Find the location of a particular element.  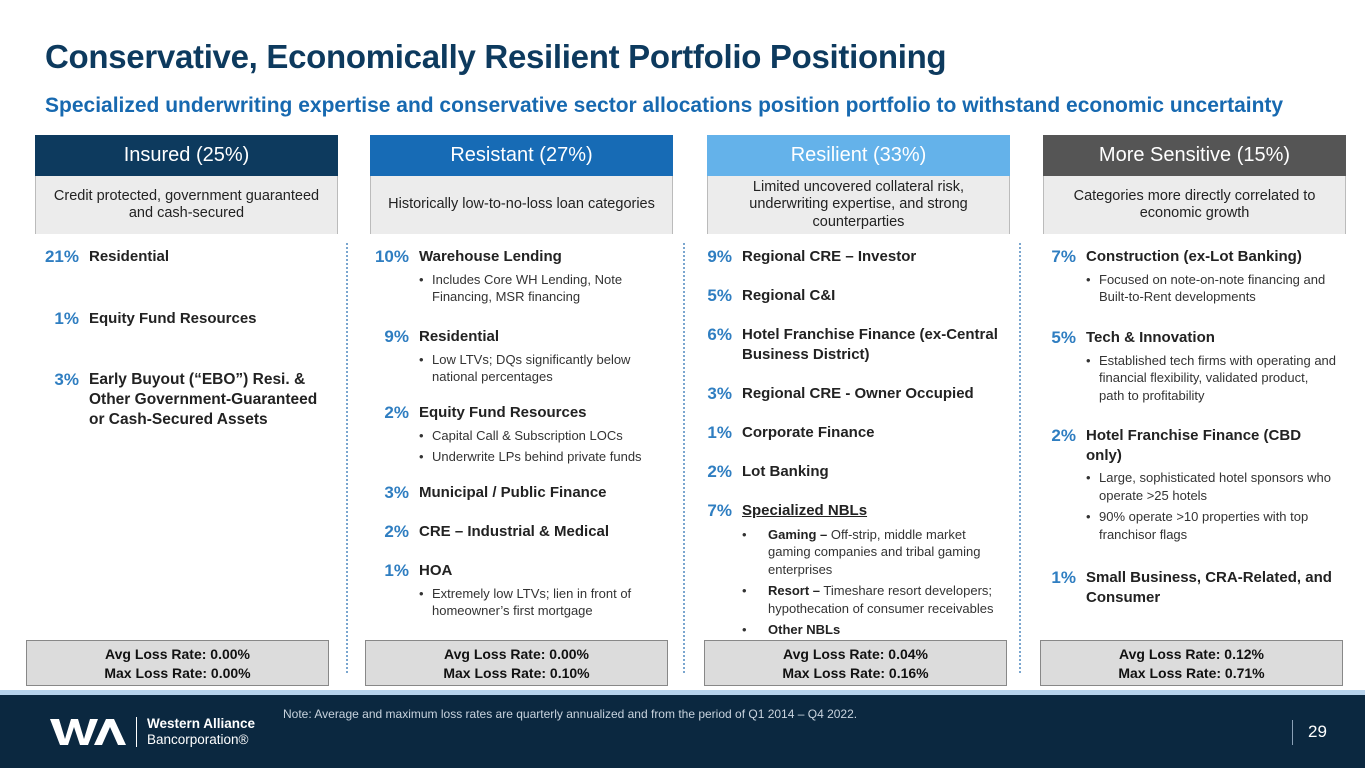

max-loss-rate: Max Loss Rate: 0.71% is located at coordinates (1191, 673).